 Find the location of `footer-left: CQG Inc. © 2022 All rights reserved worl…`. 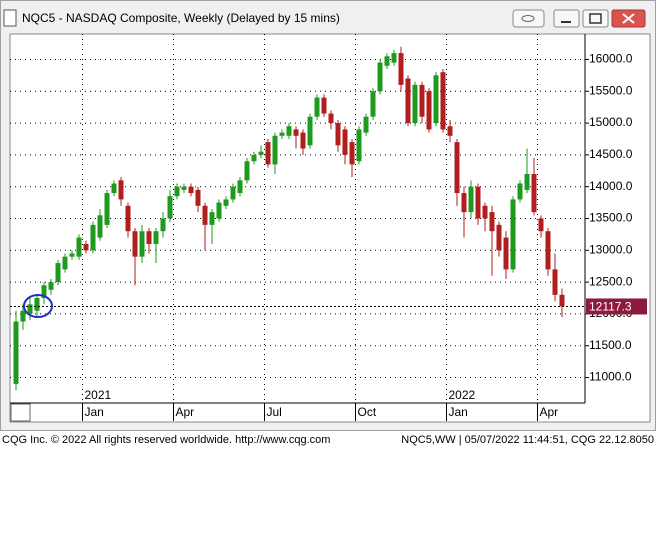

footer-left: CQG Inc. © 2022 All rights reserved worl… is located at coordinates (166, 440).